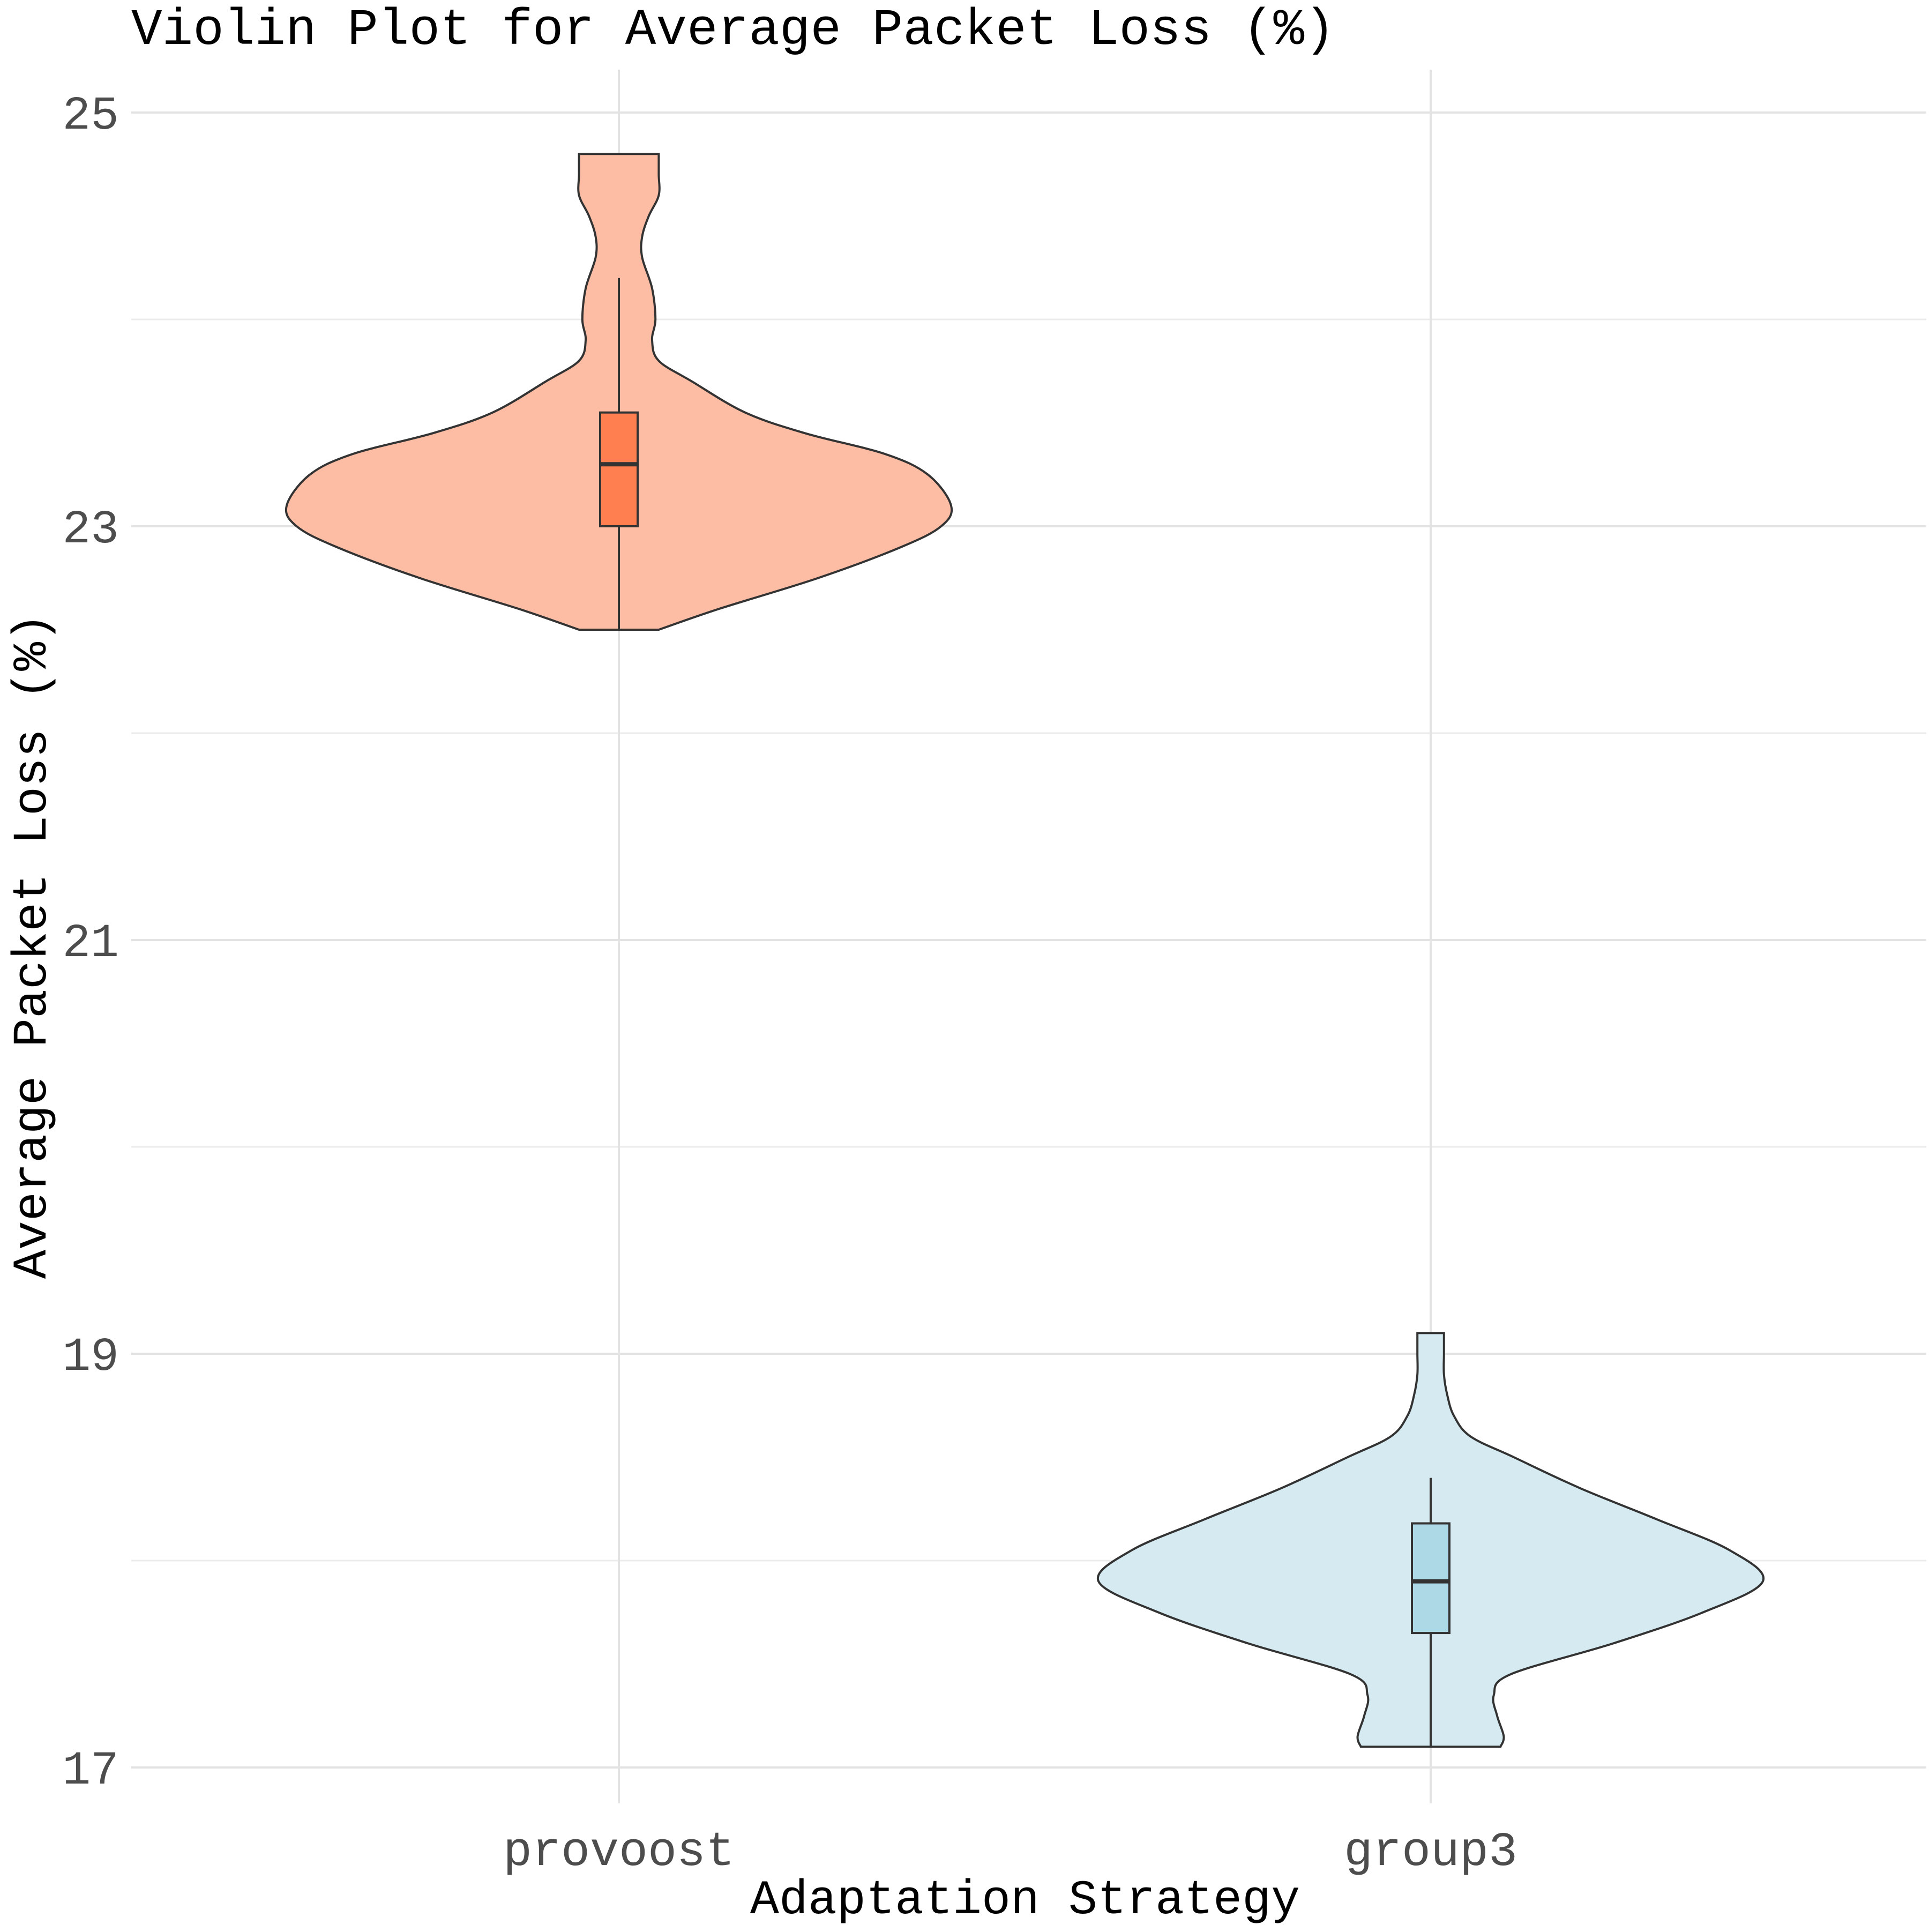  Describe the element at coordinates (33, 946) in the screenshot. I see `y-axis-label: Average Packet Loss (%)` at that location.